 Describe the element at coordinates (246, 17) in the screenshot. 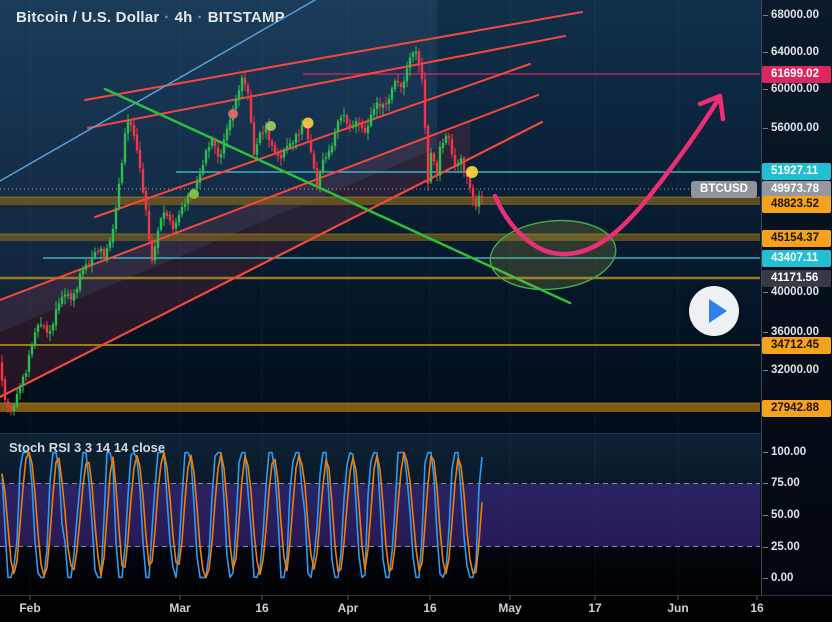

I see `exchange-label: BITSTAMP` at that location.